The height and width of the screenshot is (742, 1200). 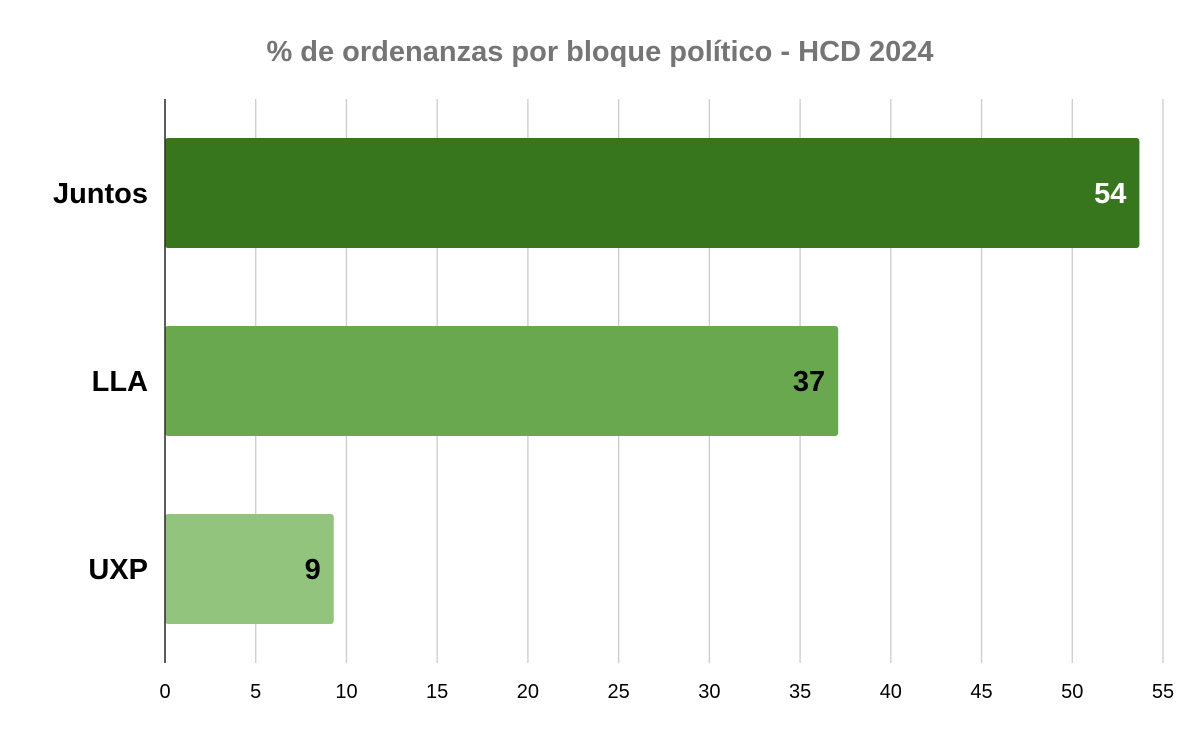 I want to click on data-label: 54, so click(x=1110, y=194).